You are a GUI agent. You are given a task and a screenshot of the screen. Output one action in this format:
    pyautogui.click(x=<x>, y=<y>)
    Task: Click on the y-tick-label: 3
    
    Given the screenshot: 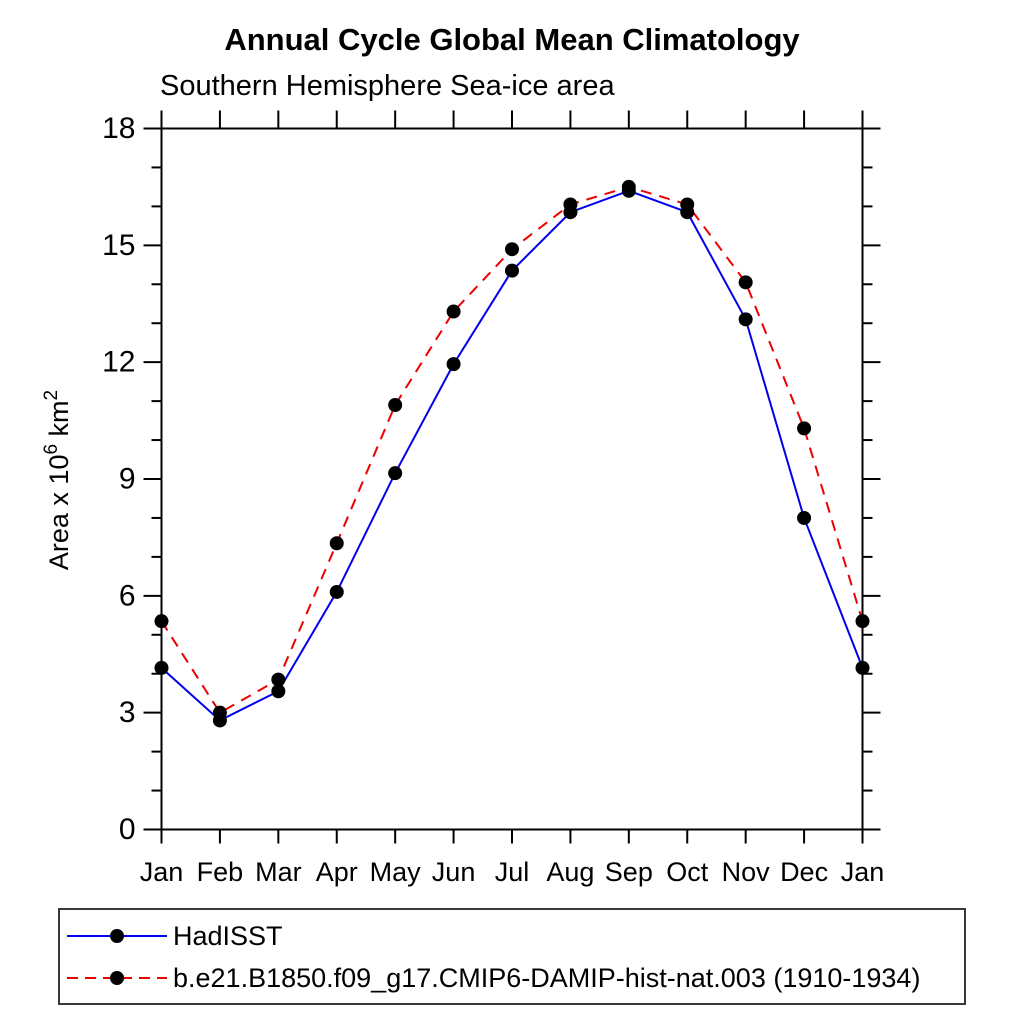 What is the action you would take?
    pyautogui.click(x=127, y=712)
    